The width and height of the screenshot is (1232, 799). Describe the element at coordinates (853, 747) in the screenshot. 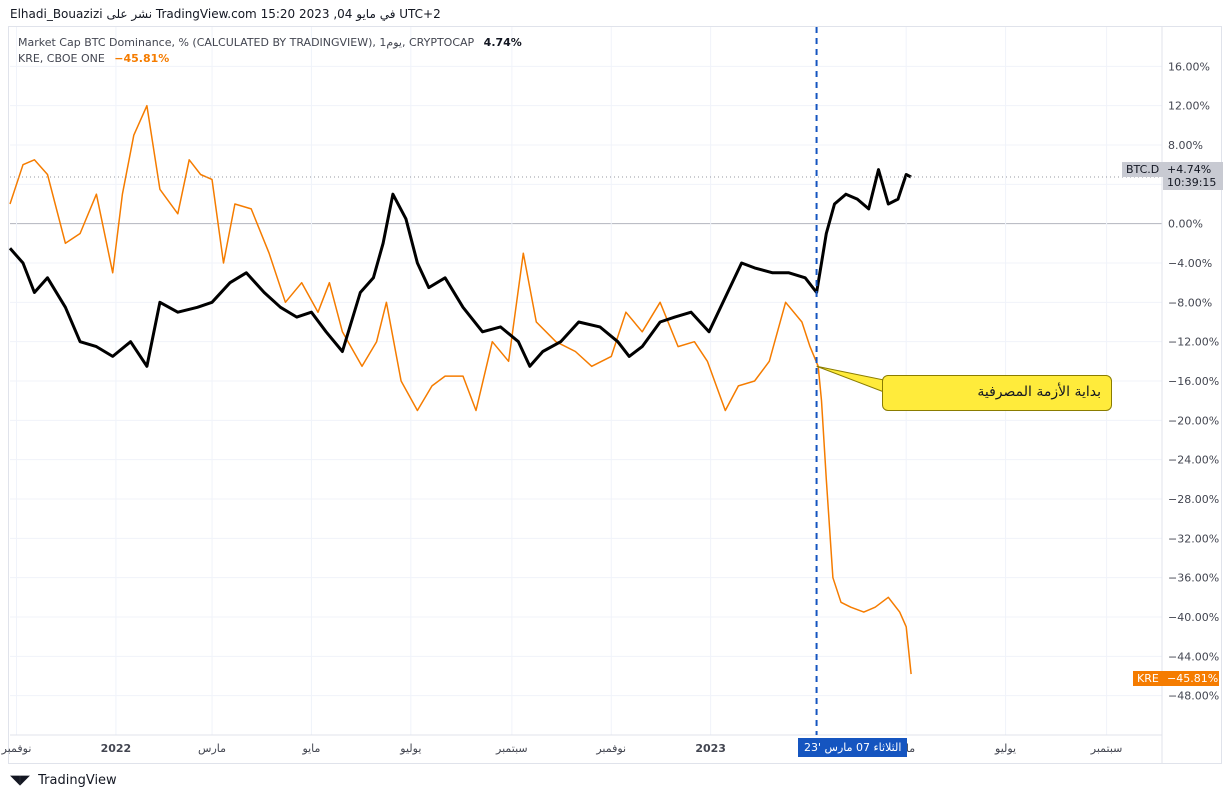

I see `date-cursor-tag: الثلاثاء 07 مارس '23` at that location.